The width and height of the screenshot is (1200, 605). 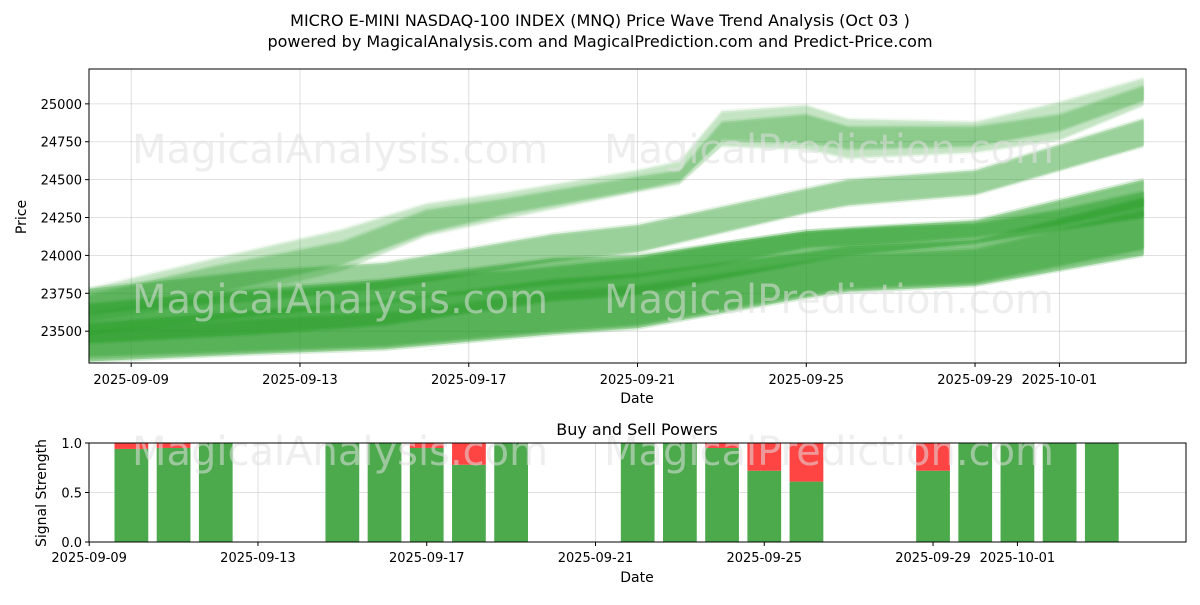 What do you see at coordinates (933, 558) in the screenshot?
I see `bottom-x-tick-label: 2025-09-29` at bounding box center [933, 558].